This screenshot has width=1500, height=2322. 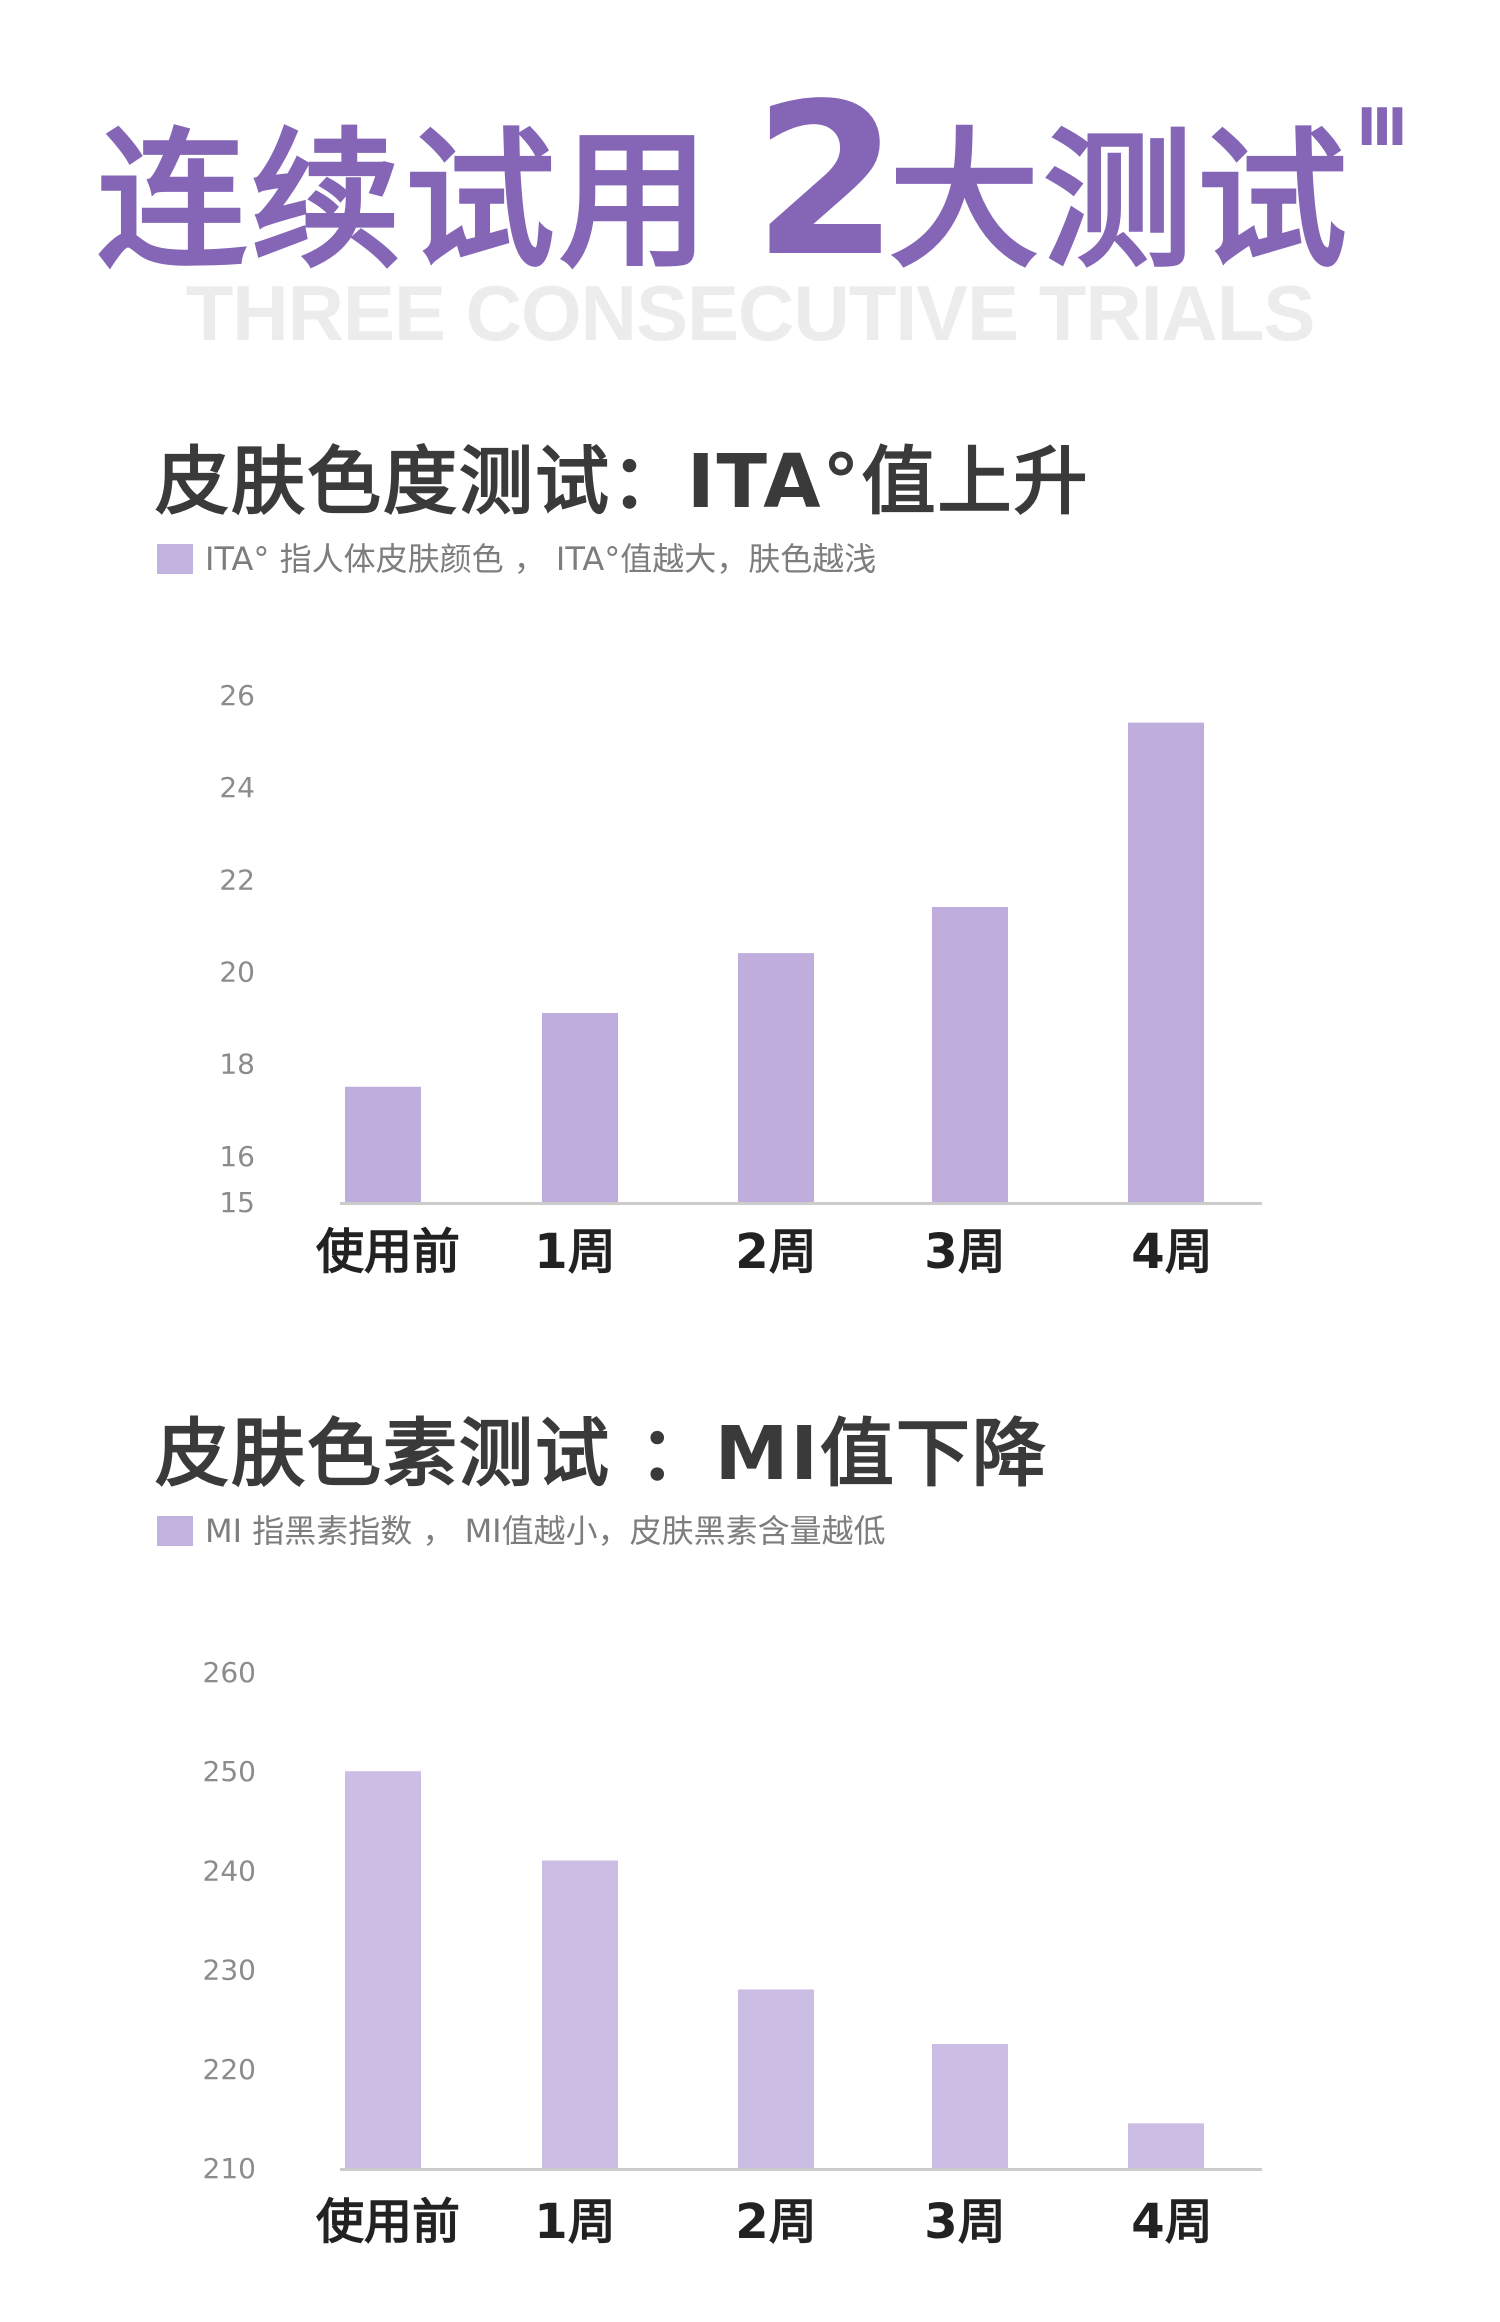 I want to click on headline-subtitle: THREE CONSECUTIVE TRIALS, so click(x=750, y=313).